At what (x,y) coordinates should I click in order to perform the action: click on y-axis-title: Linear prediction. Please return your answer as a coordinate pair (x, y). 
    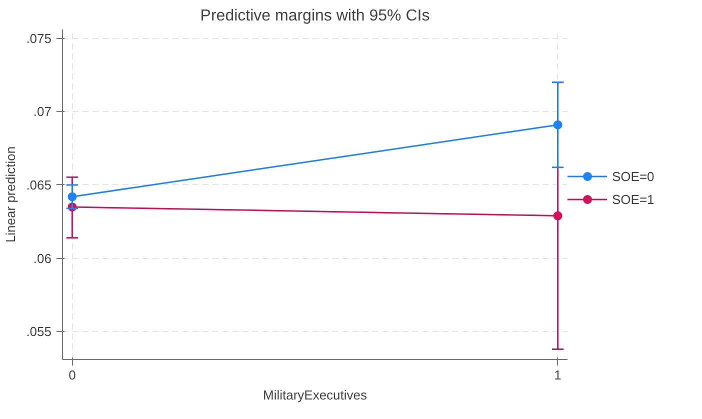
    Looking at the image, I should click on (10, 194).